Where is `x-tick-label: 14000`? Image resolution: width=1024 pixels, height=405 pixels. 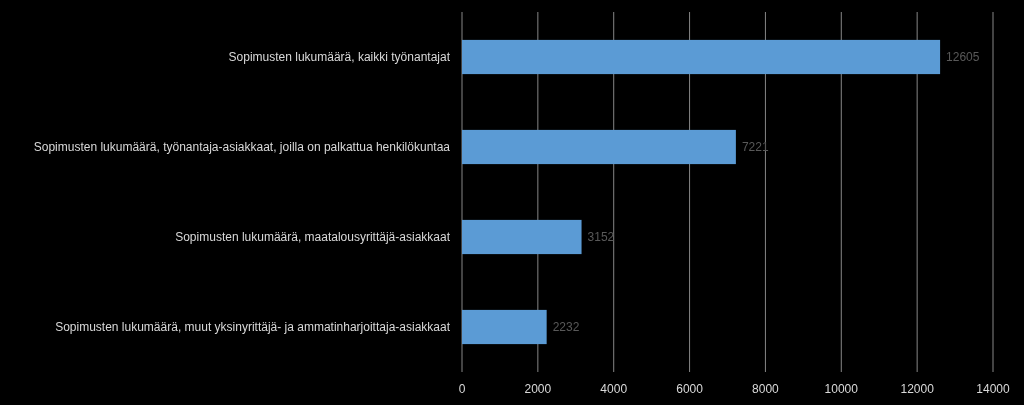 x-tick-label: 14000 is located at coordinates (993, 389).